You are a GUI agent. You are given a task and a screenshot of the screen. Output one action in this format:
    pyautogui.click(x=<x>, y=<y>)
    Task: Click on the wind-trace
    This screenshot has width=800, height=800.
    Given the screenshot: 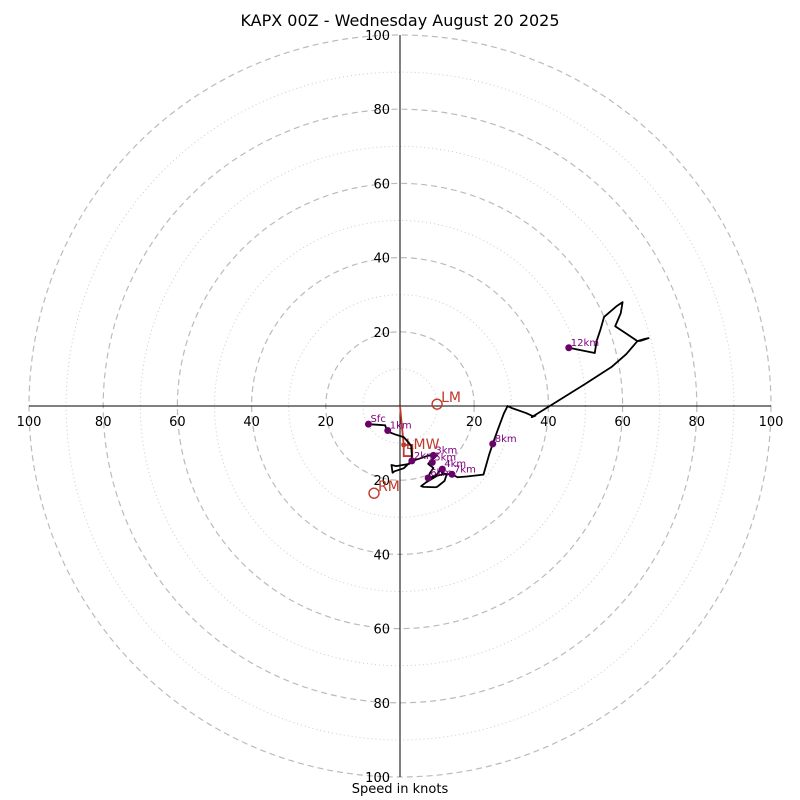 What is the action you would take?
    pyautogui.click(x=509, y=395)
    